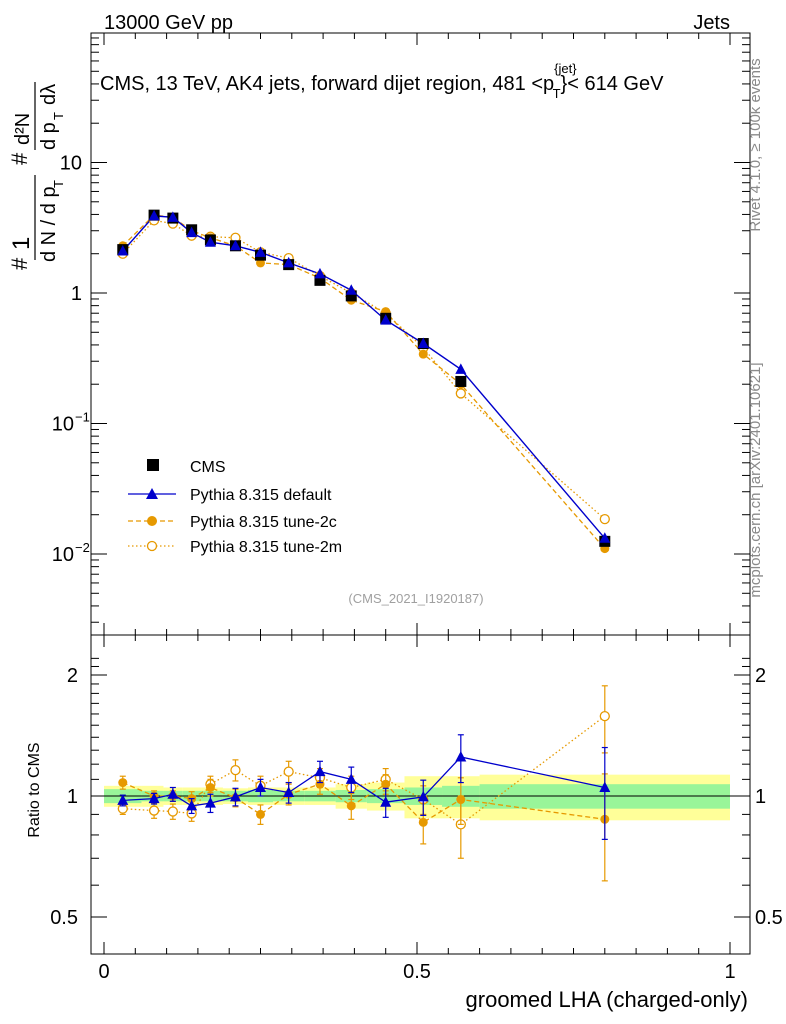 The image size is (786, 1024). I want to click on tune2c-ratio-line, so click(363, 803).